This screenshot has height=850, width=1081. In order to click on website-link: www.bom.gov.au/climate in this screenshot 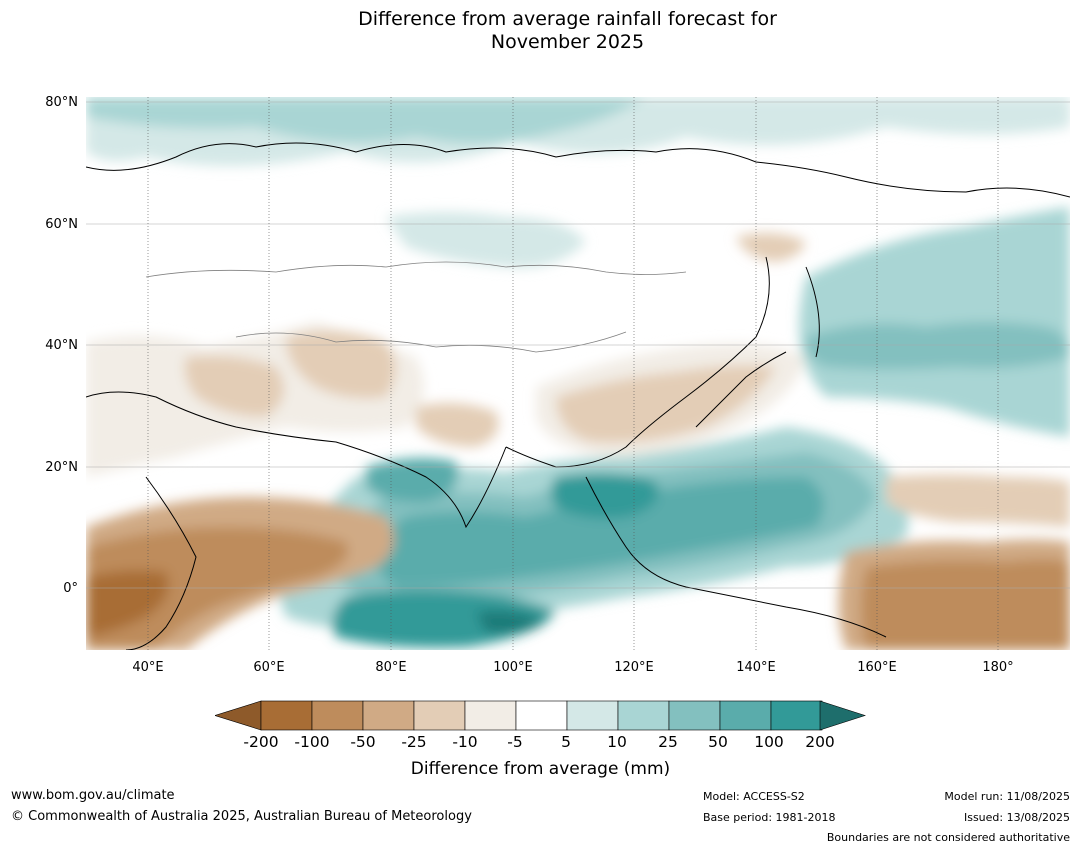, I will do `click(93, 795)`.